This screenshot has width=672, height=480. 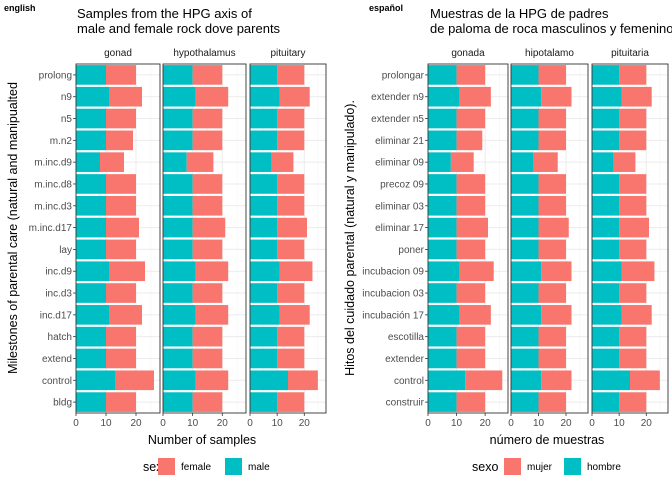 I want to click on spanish-y-tick-label: incubacion 03, so click(x=393, y=294).